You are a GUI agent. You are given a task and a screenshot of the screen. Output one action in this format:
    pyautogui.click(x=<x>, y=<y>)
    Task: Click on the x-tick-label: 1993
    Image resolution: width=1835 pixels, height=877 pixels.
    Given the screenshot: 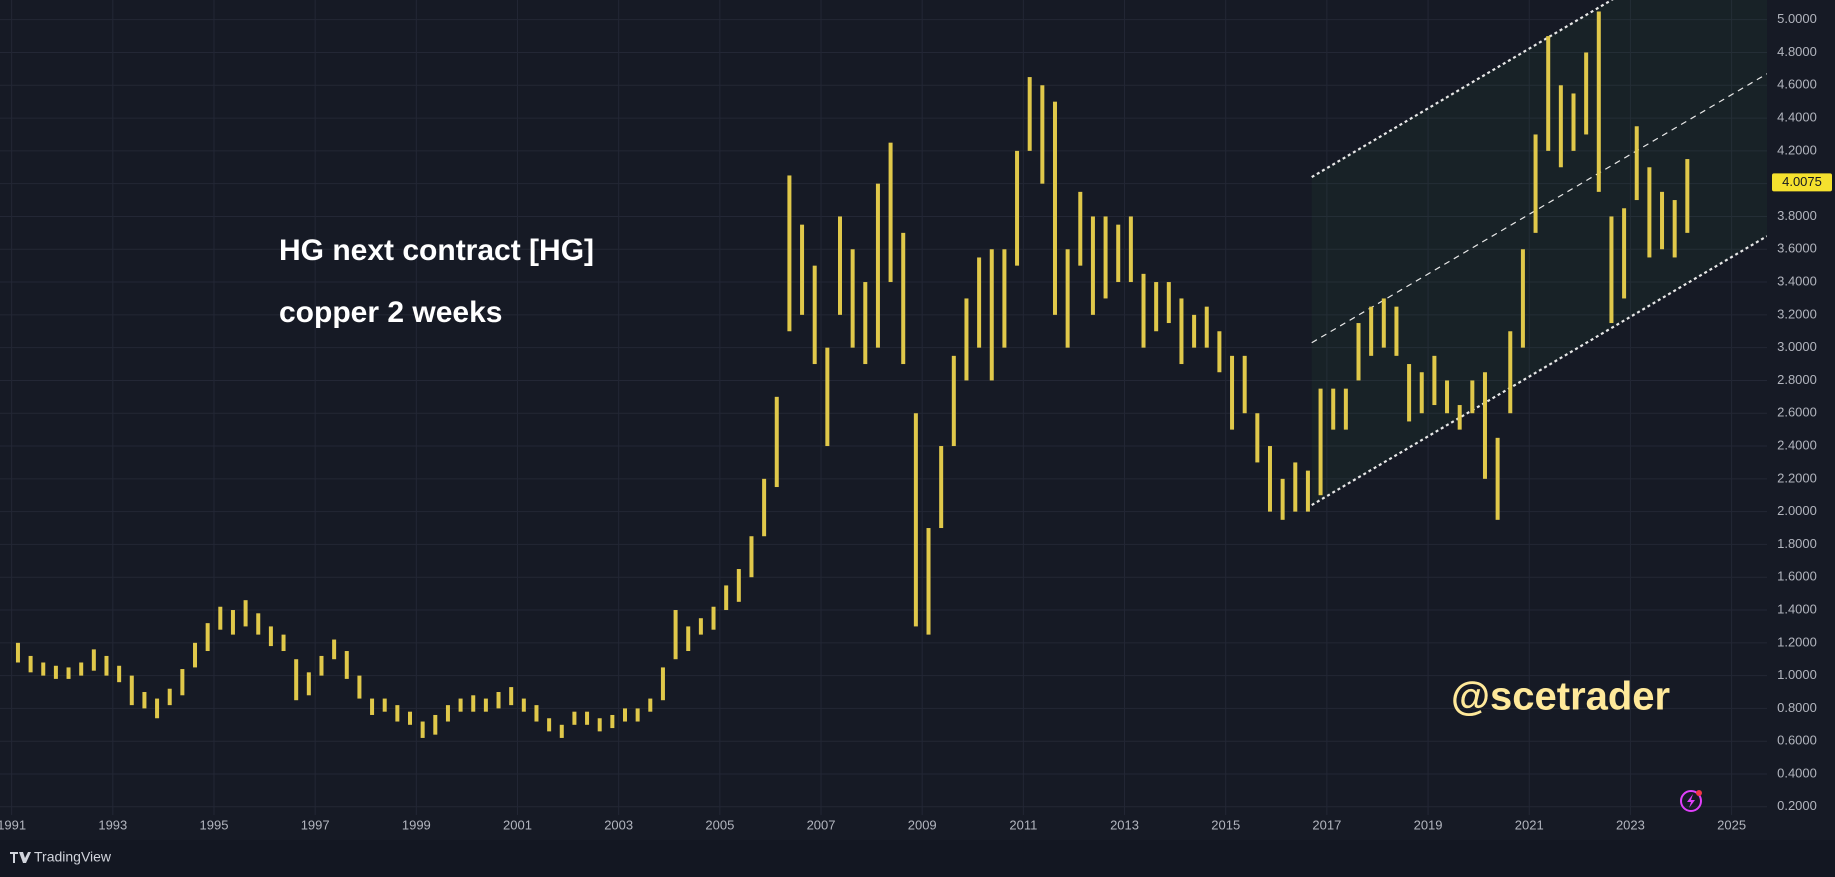 What is the action you would take?
    pyautogui.click(x=112, y=824)
    